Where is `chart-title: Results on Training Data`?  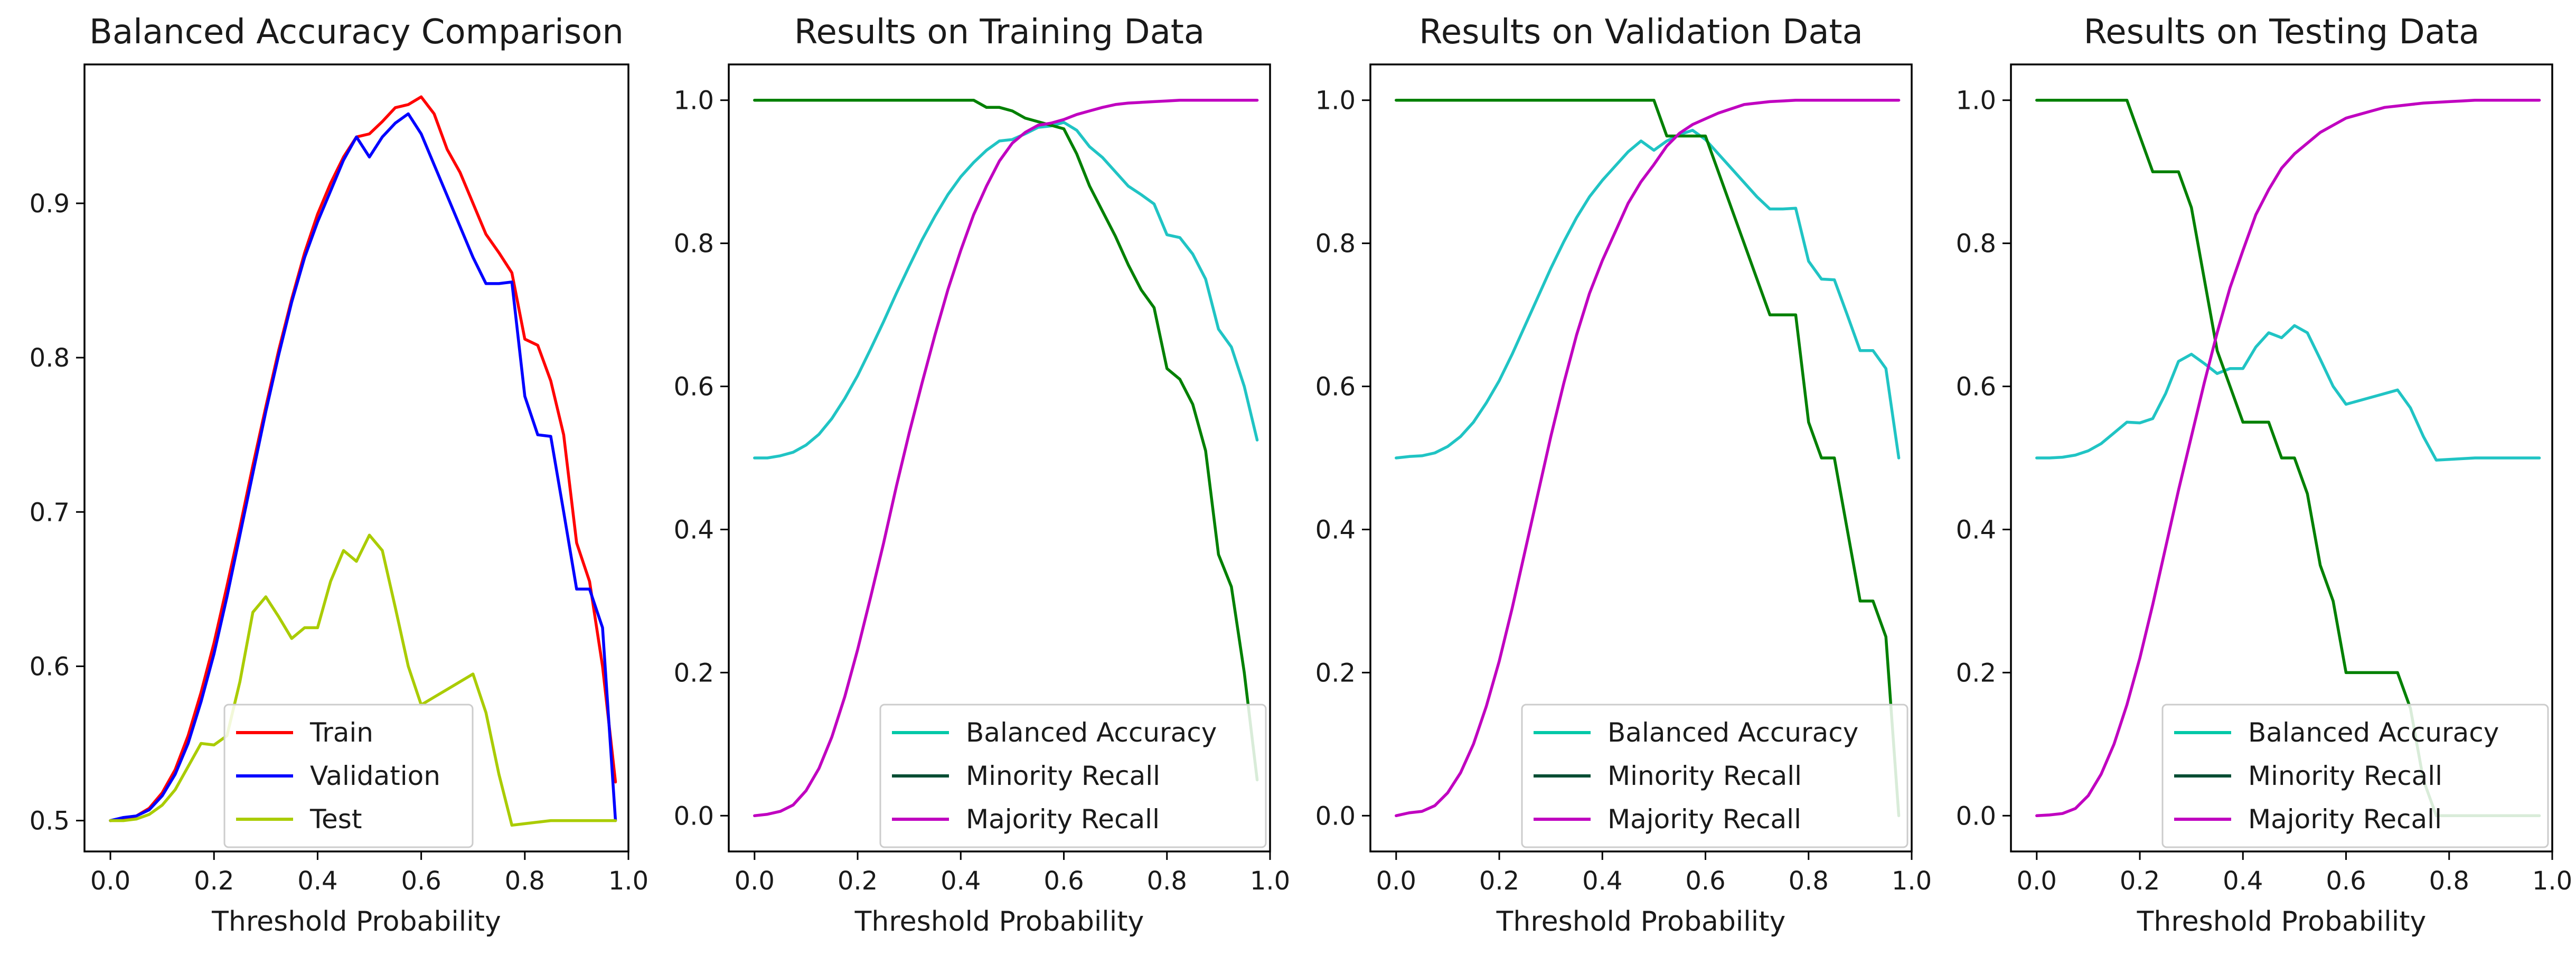 chart-title: Results on Training Data is located at coordinates (999, 33).